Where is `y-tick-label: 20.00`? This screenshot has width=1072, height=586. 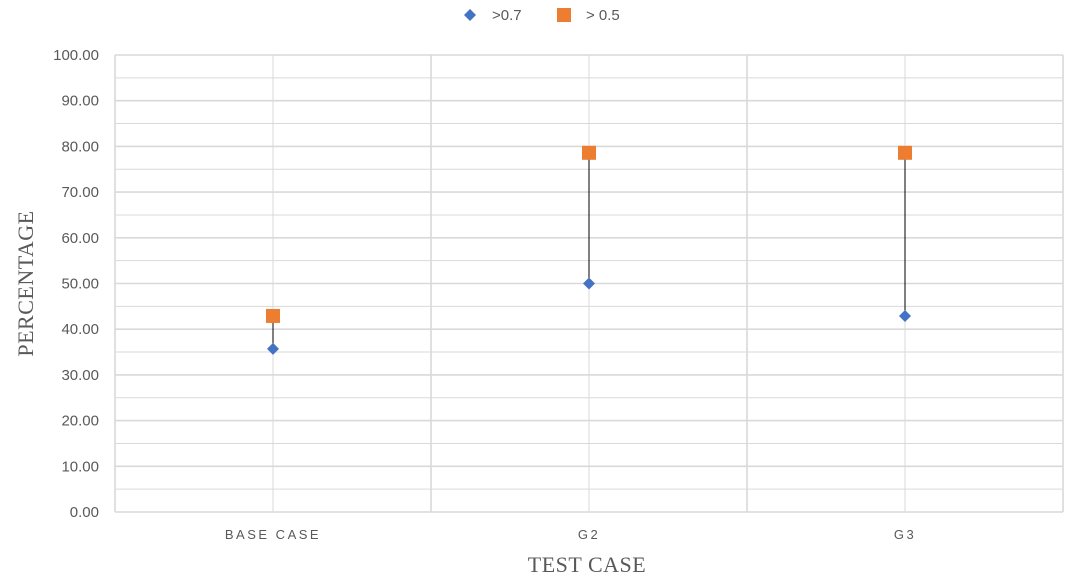
y-tick-label: 20.00 is located at coordinates (80, 421).